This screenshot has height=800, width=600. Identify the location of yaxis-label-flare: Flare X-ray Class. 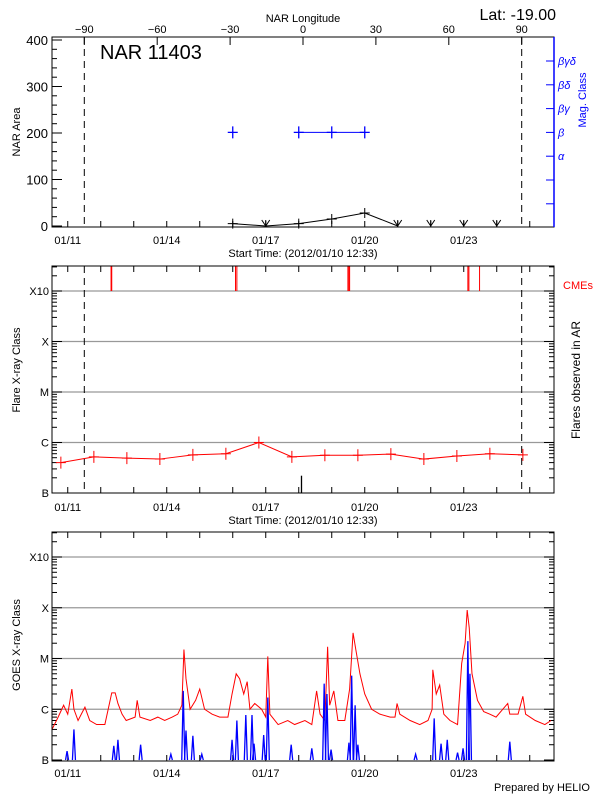
(17, 369).